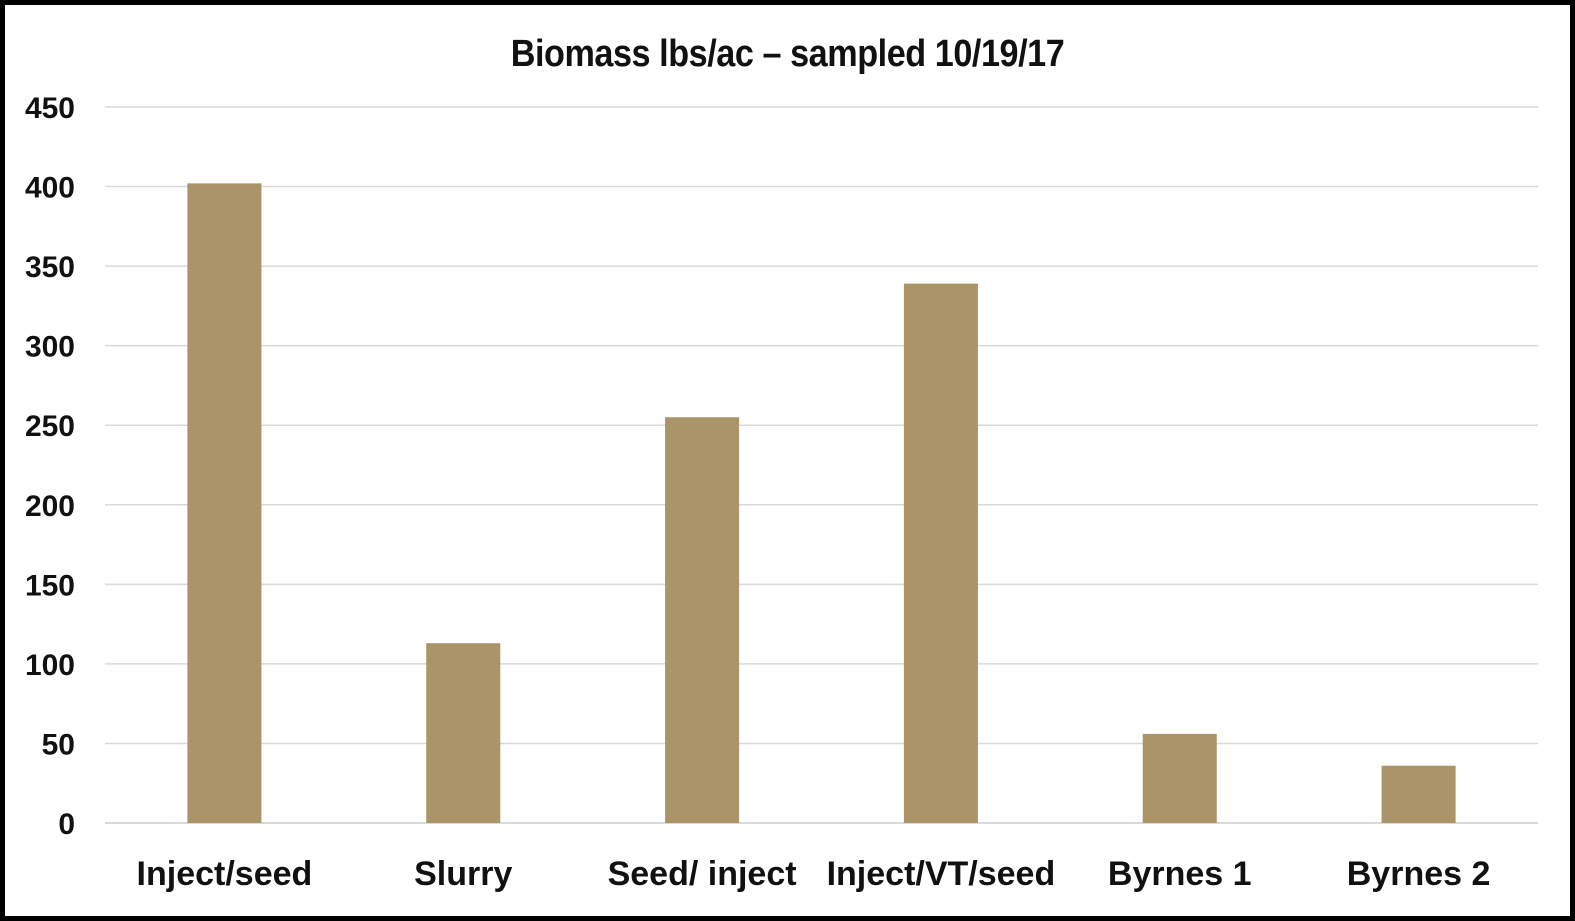  Describe the element at coordinates (50, 426) in the screenshot. I see `y-tick-label: 250` at that location.